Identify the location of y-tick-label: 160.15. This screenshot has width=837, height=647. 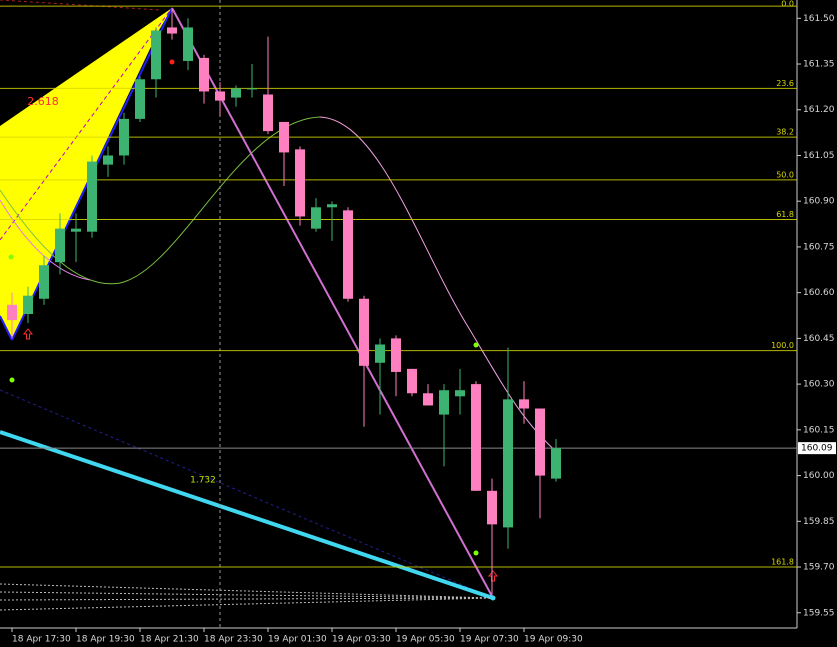
(819, 430).